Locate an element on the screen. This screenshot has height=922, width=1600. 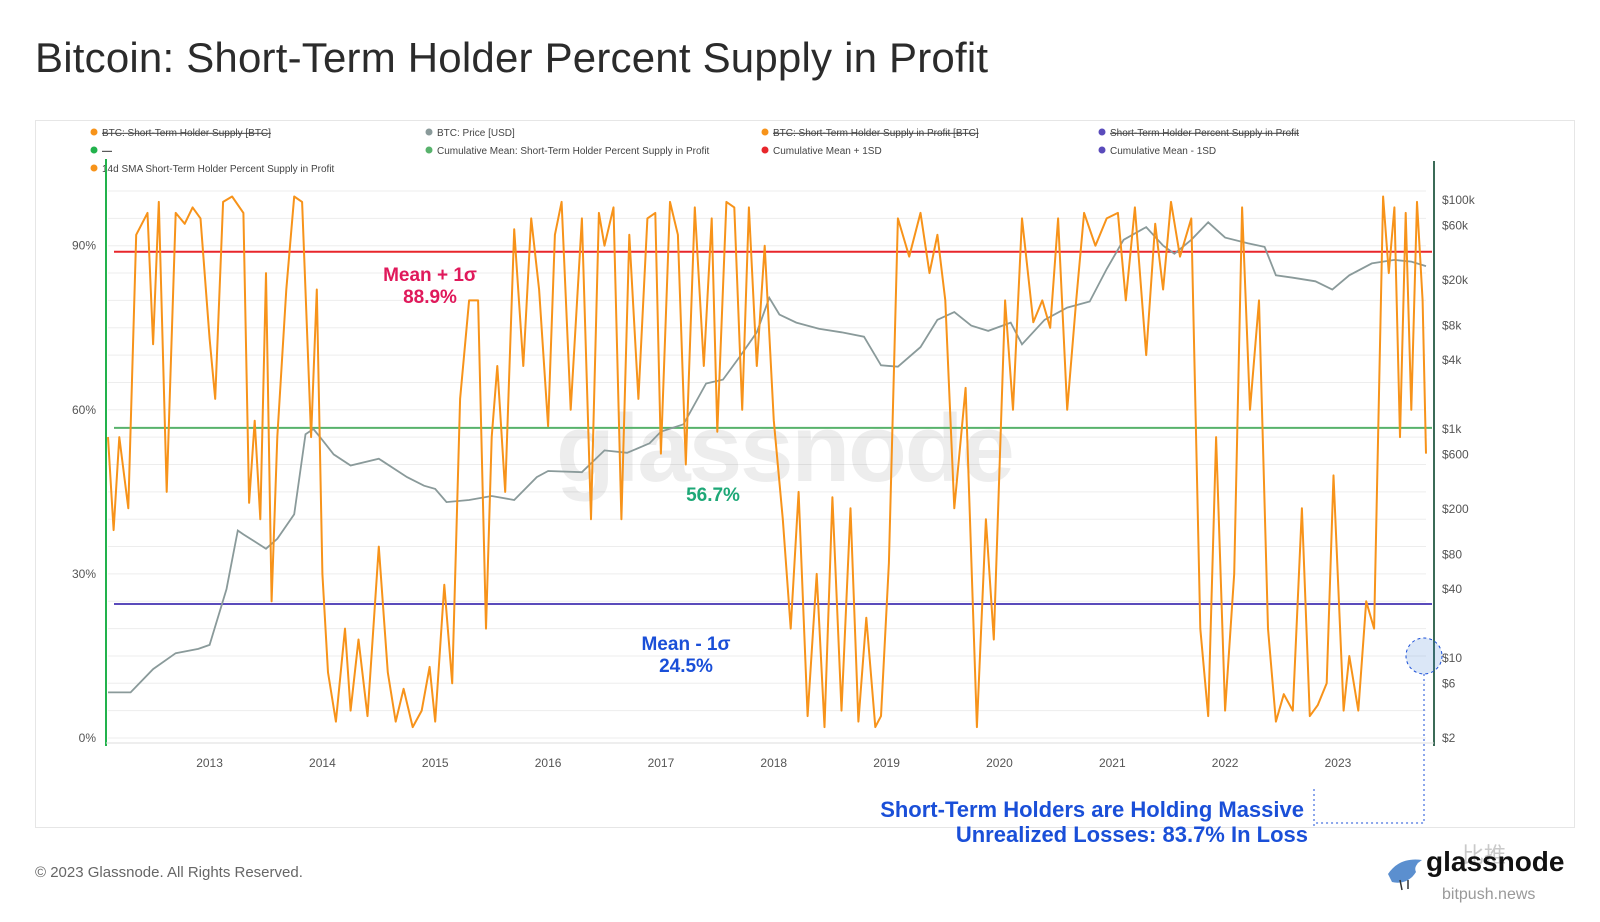
legend-entry: Cumulative Mean - 1SD is located at coordinates (1163, 151).